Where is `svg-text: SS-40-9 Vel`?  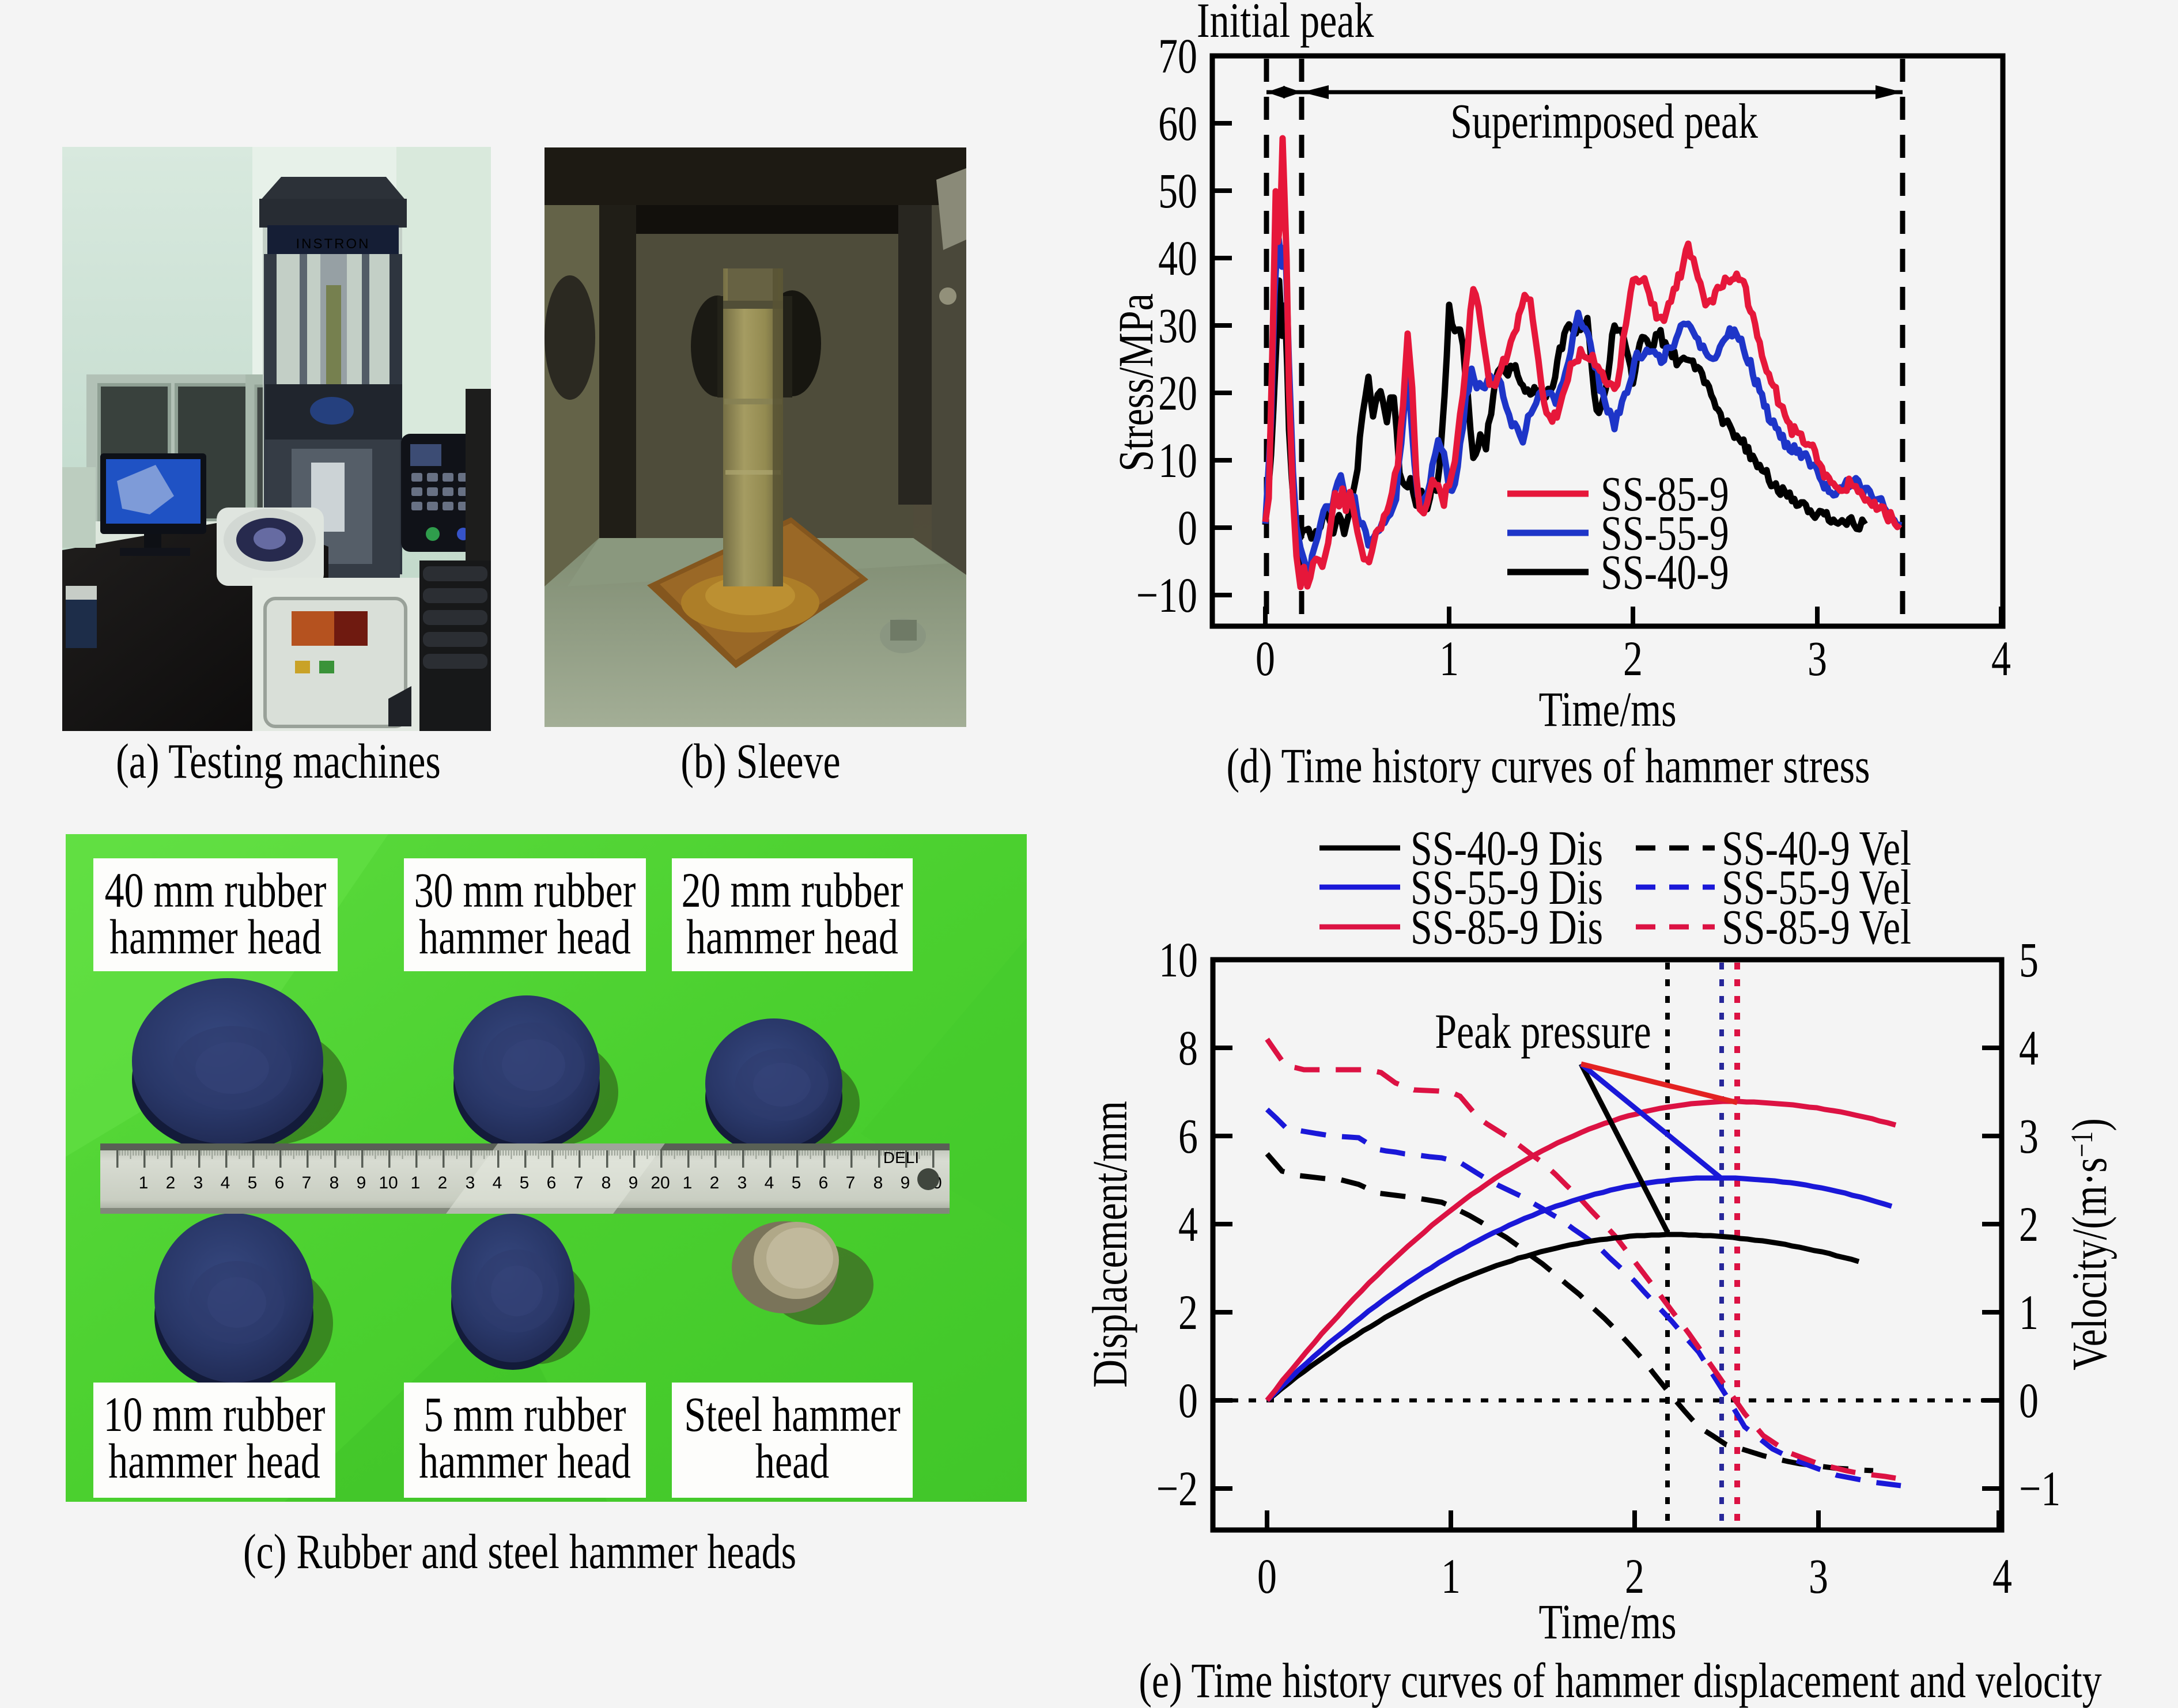 svg-text: SS-40-9 Vel is located at coordinates (1816, 847).